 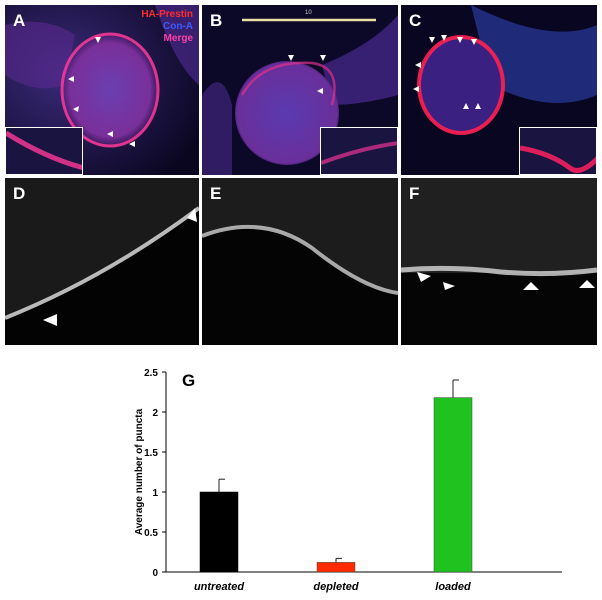 I want to click on membrane-image-f, so click(x=499, y=261).